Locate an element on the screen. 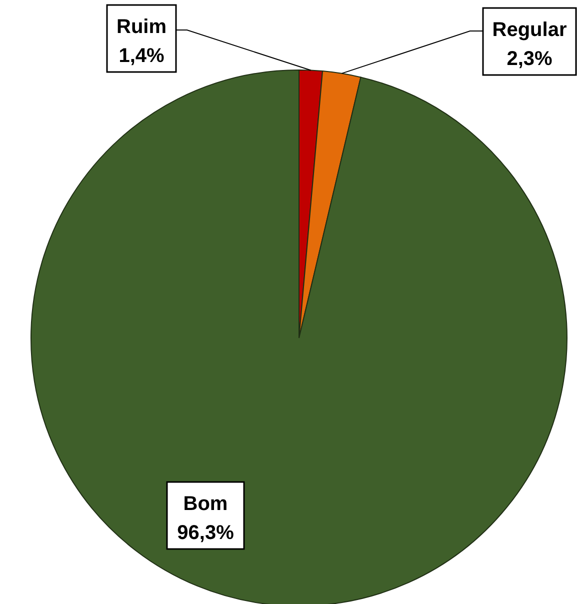  slice-label: Ruim is located at coordinates (141, 27).